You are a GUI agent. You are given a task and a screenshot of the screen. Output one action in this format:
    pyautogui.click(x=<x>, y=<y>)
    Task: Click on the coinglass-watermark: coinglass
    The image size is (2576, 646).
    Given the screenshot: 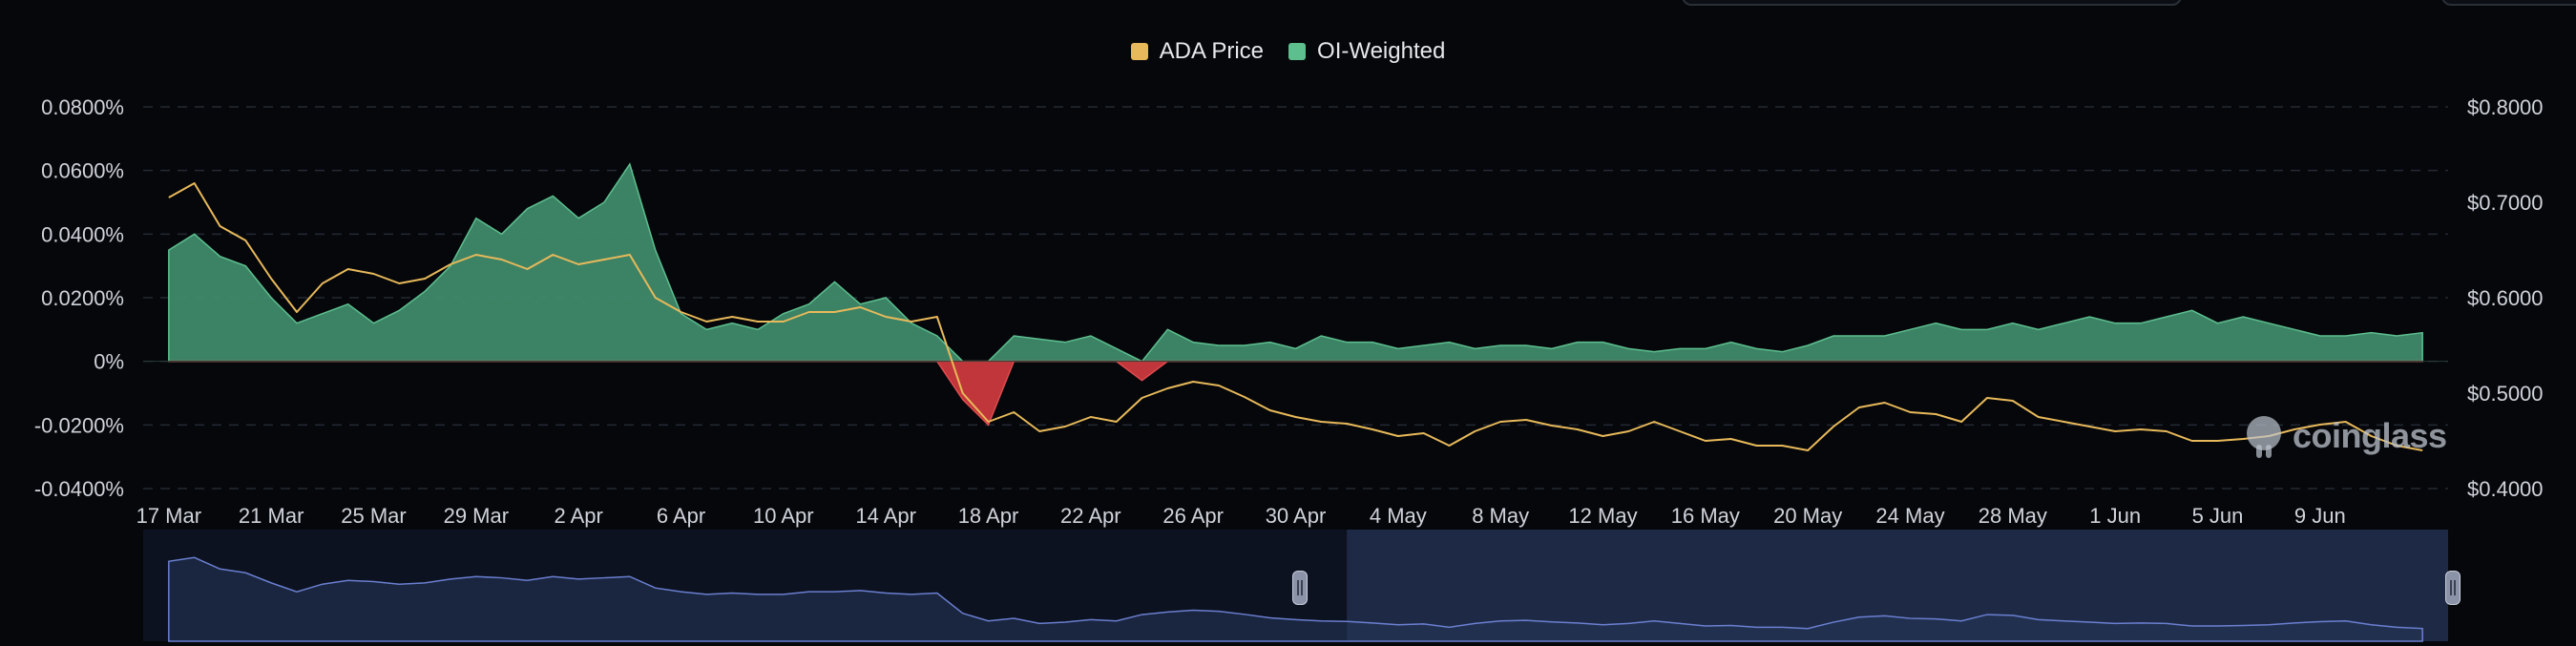 What is the action you would take?
    pyautogui.click(x=2345, y=436)
    